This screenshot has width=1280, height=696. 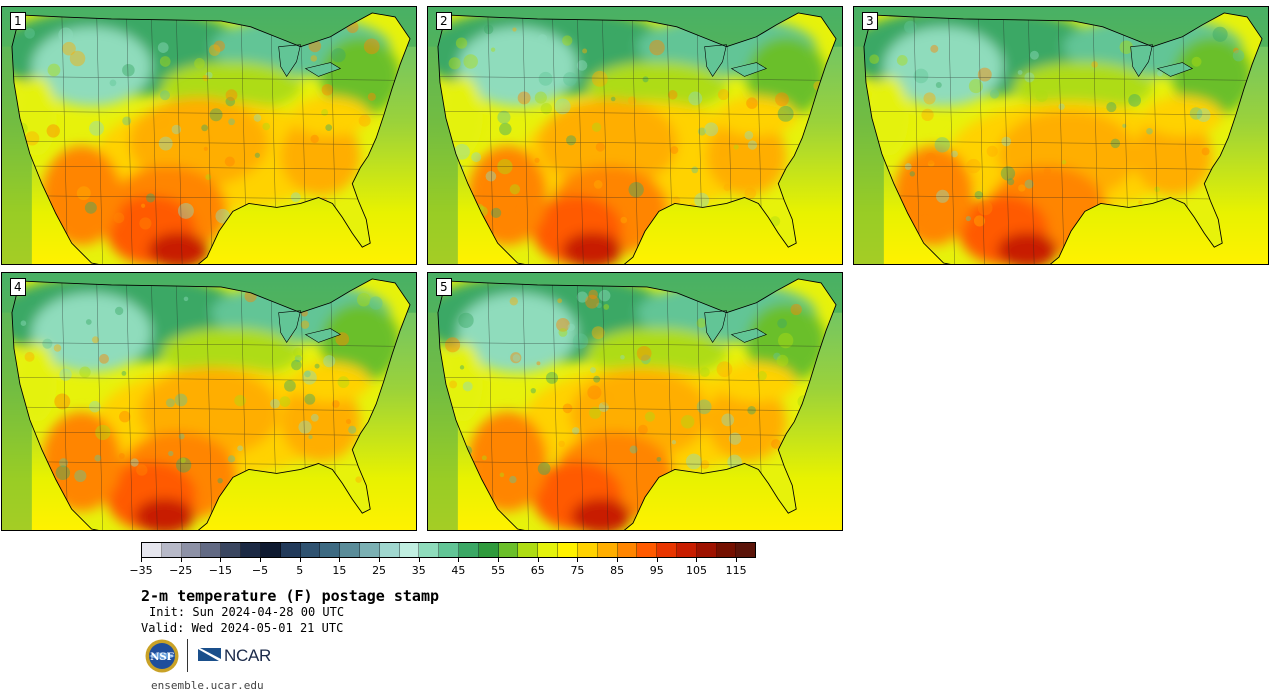 I want to click on ncar-logo-text: NCAR, so click(x=247, y=655).